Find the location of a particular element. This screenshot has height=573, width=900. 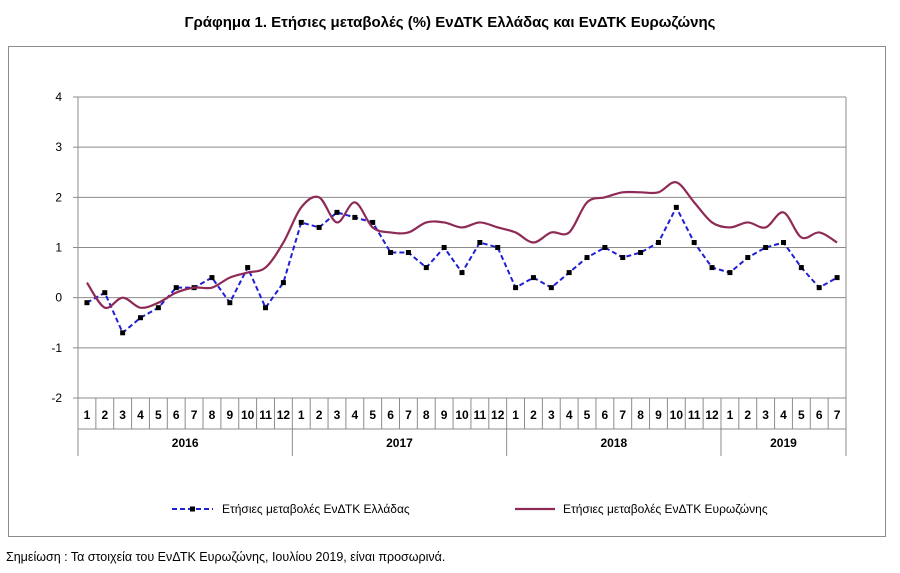

legend-label-greece: Ετήσιες μεταβολές ΕνΔΤΚ Ελλάδας is located at coordinates (316, 509).